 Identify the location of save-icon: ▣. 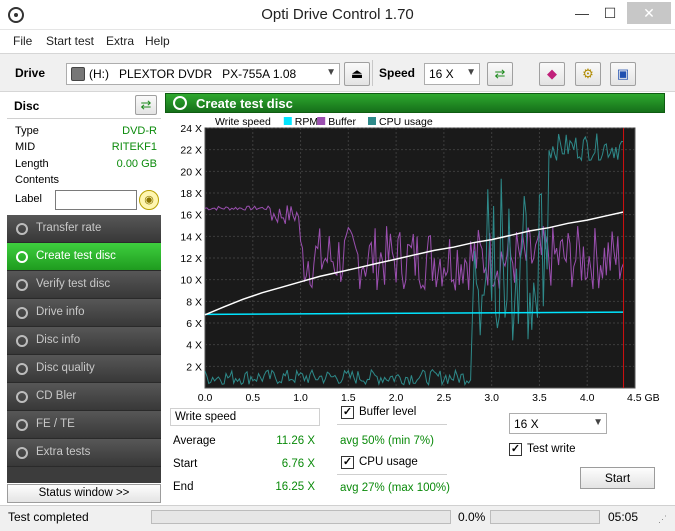
(623, 73).